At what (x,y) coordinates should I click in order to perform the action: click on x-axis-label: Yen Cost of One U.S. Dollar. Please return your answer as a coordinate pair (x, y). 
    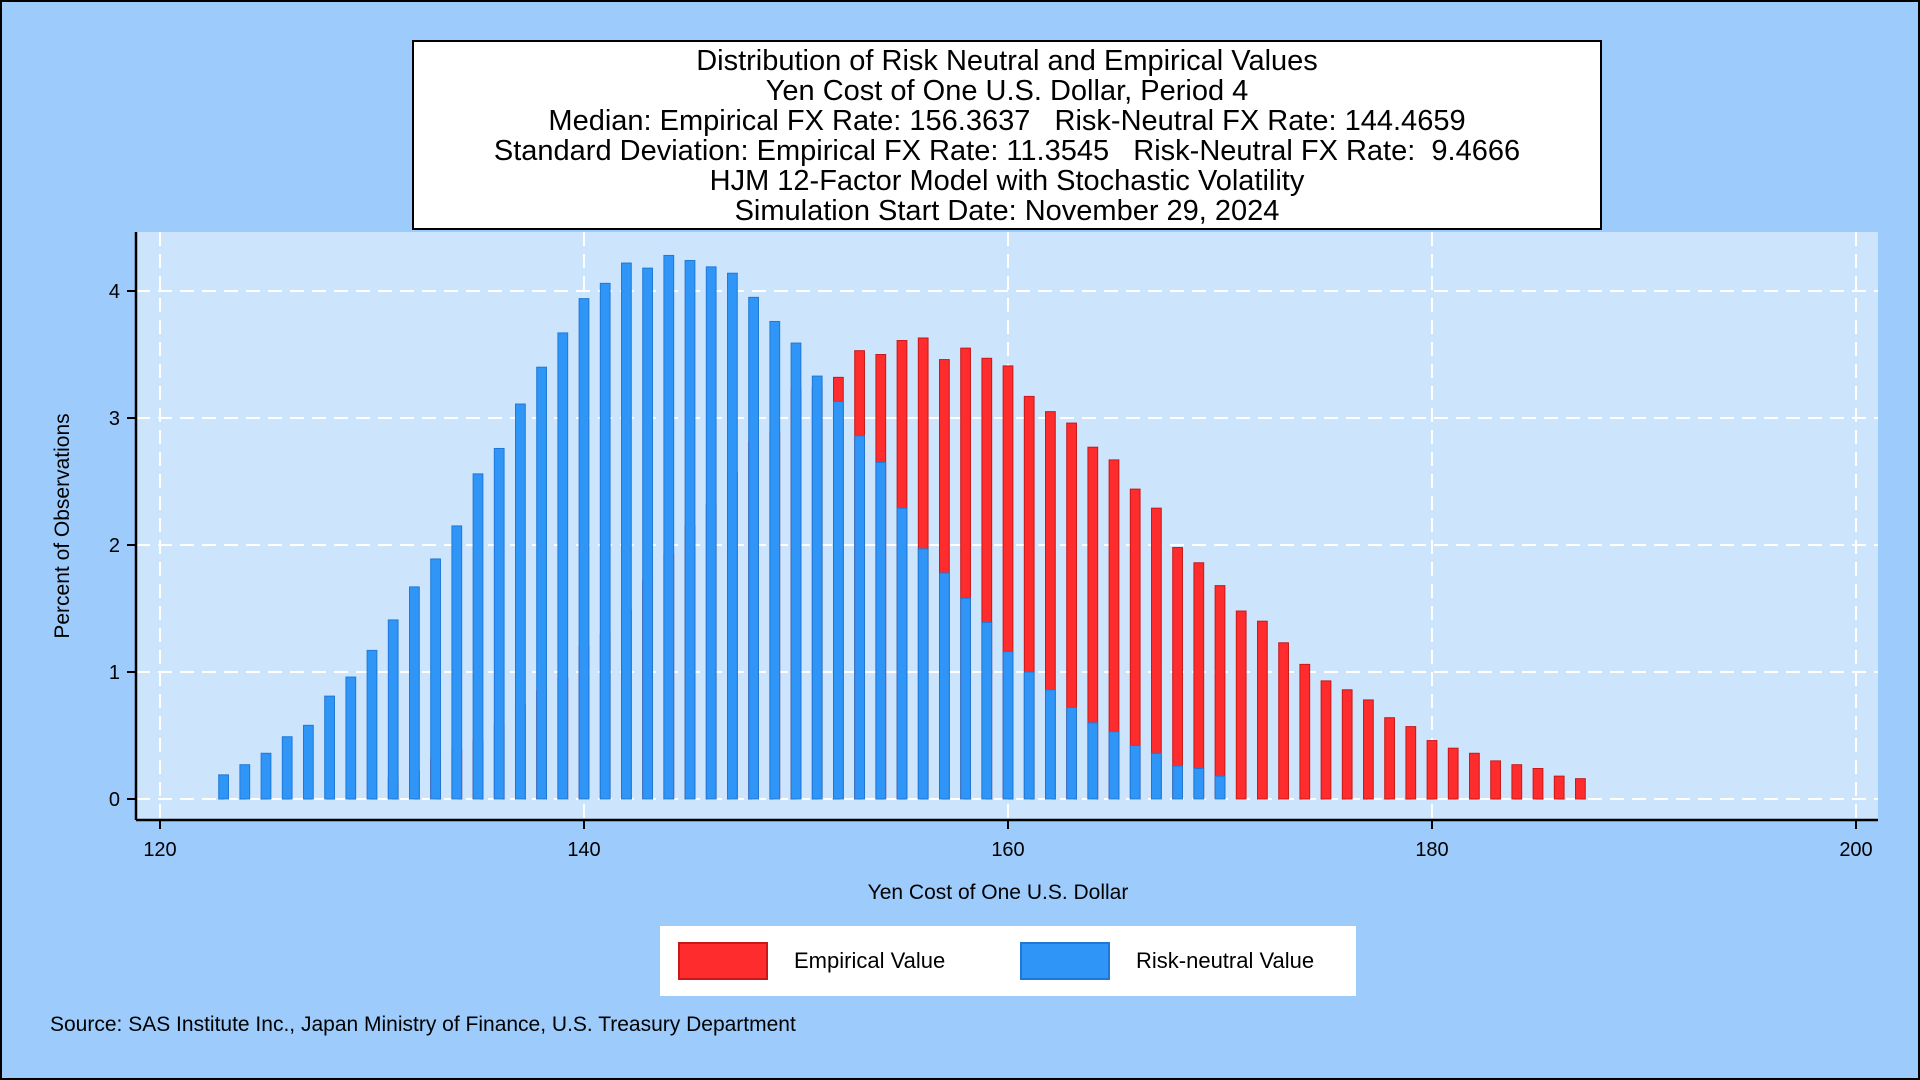
    Looking at the image, I should click on (998, 892).